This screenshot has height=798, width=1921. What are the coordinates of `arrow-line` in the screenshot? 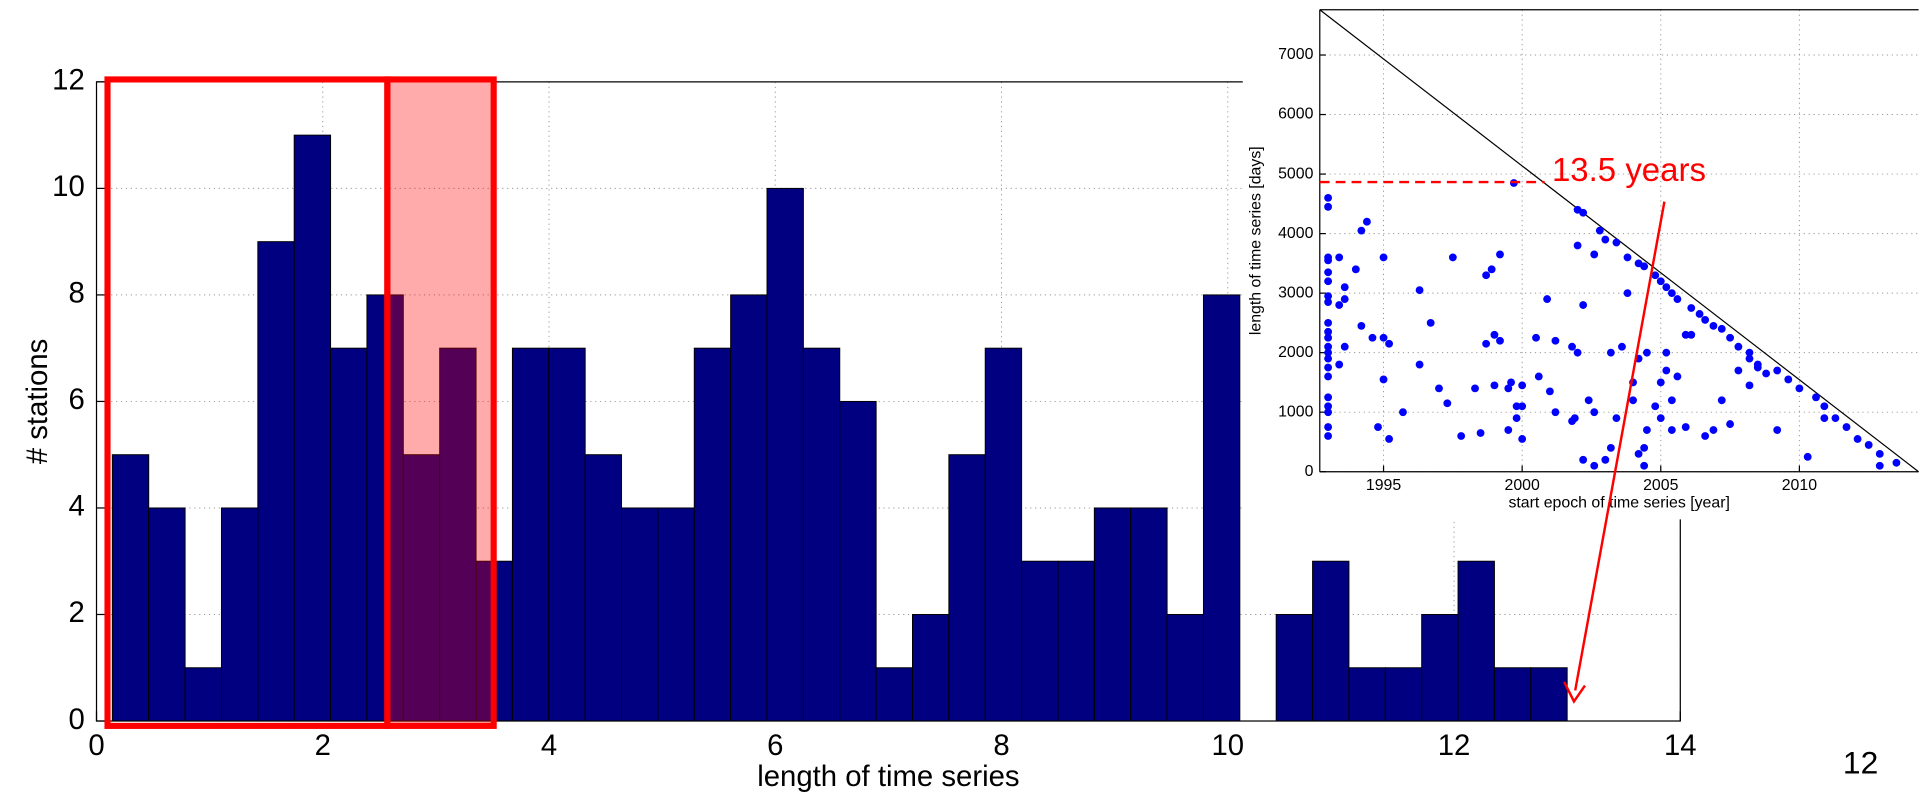 It's located at (1619, 446).